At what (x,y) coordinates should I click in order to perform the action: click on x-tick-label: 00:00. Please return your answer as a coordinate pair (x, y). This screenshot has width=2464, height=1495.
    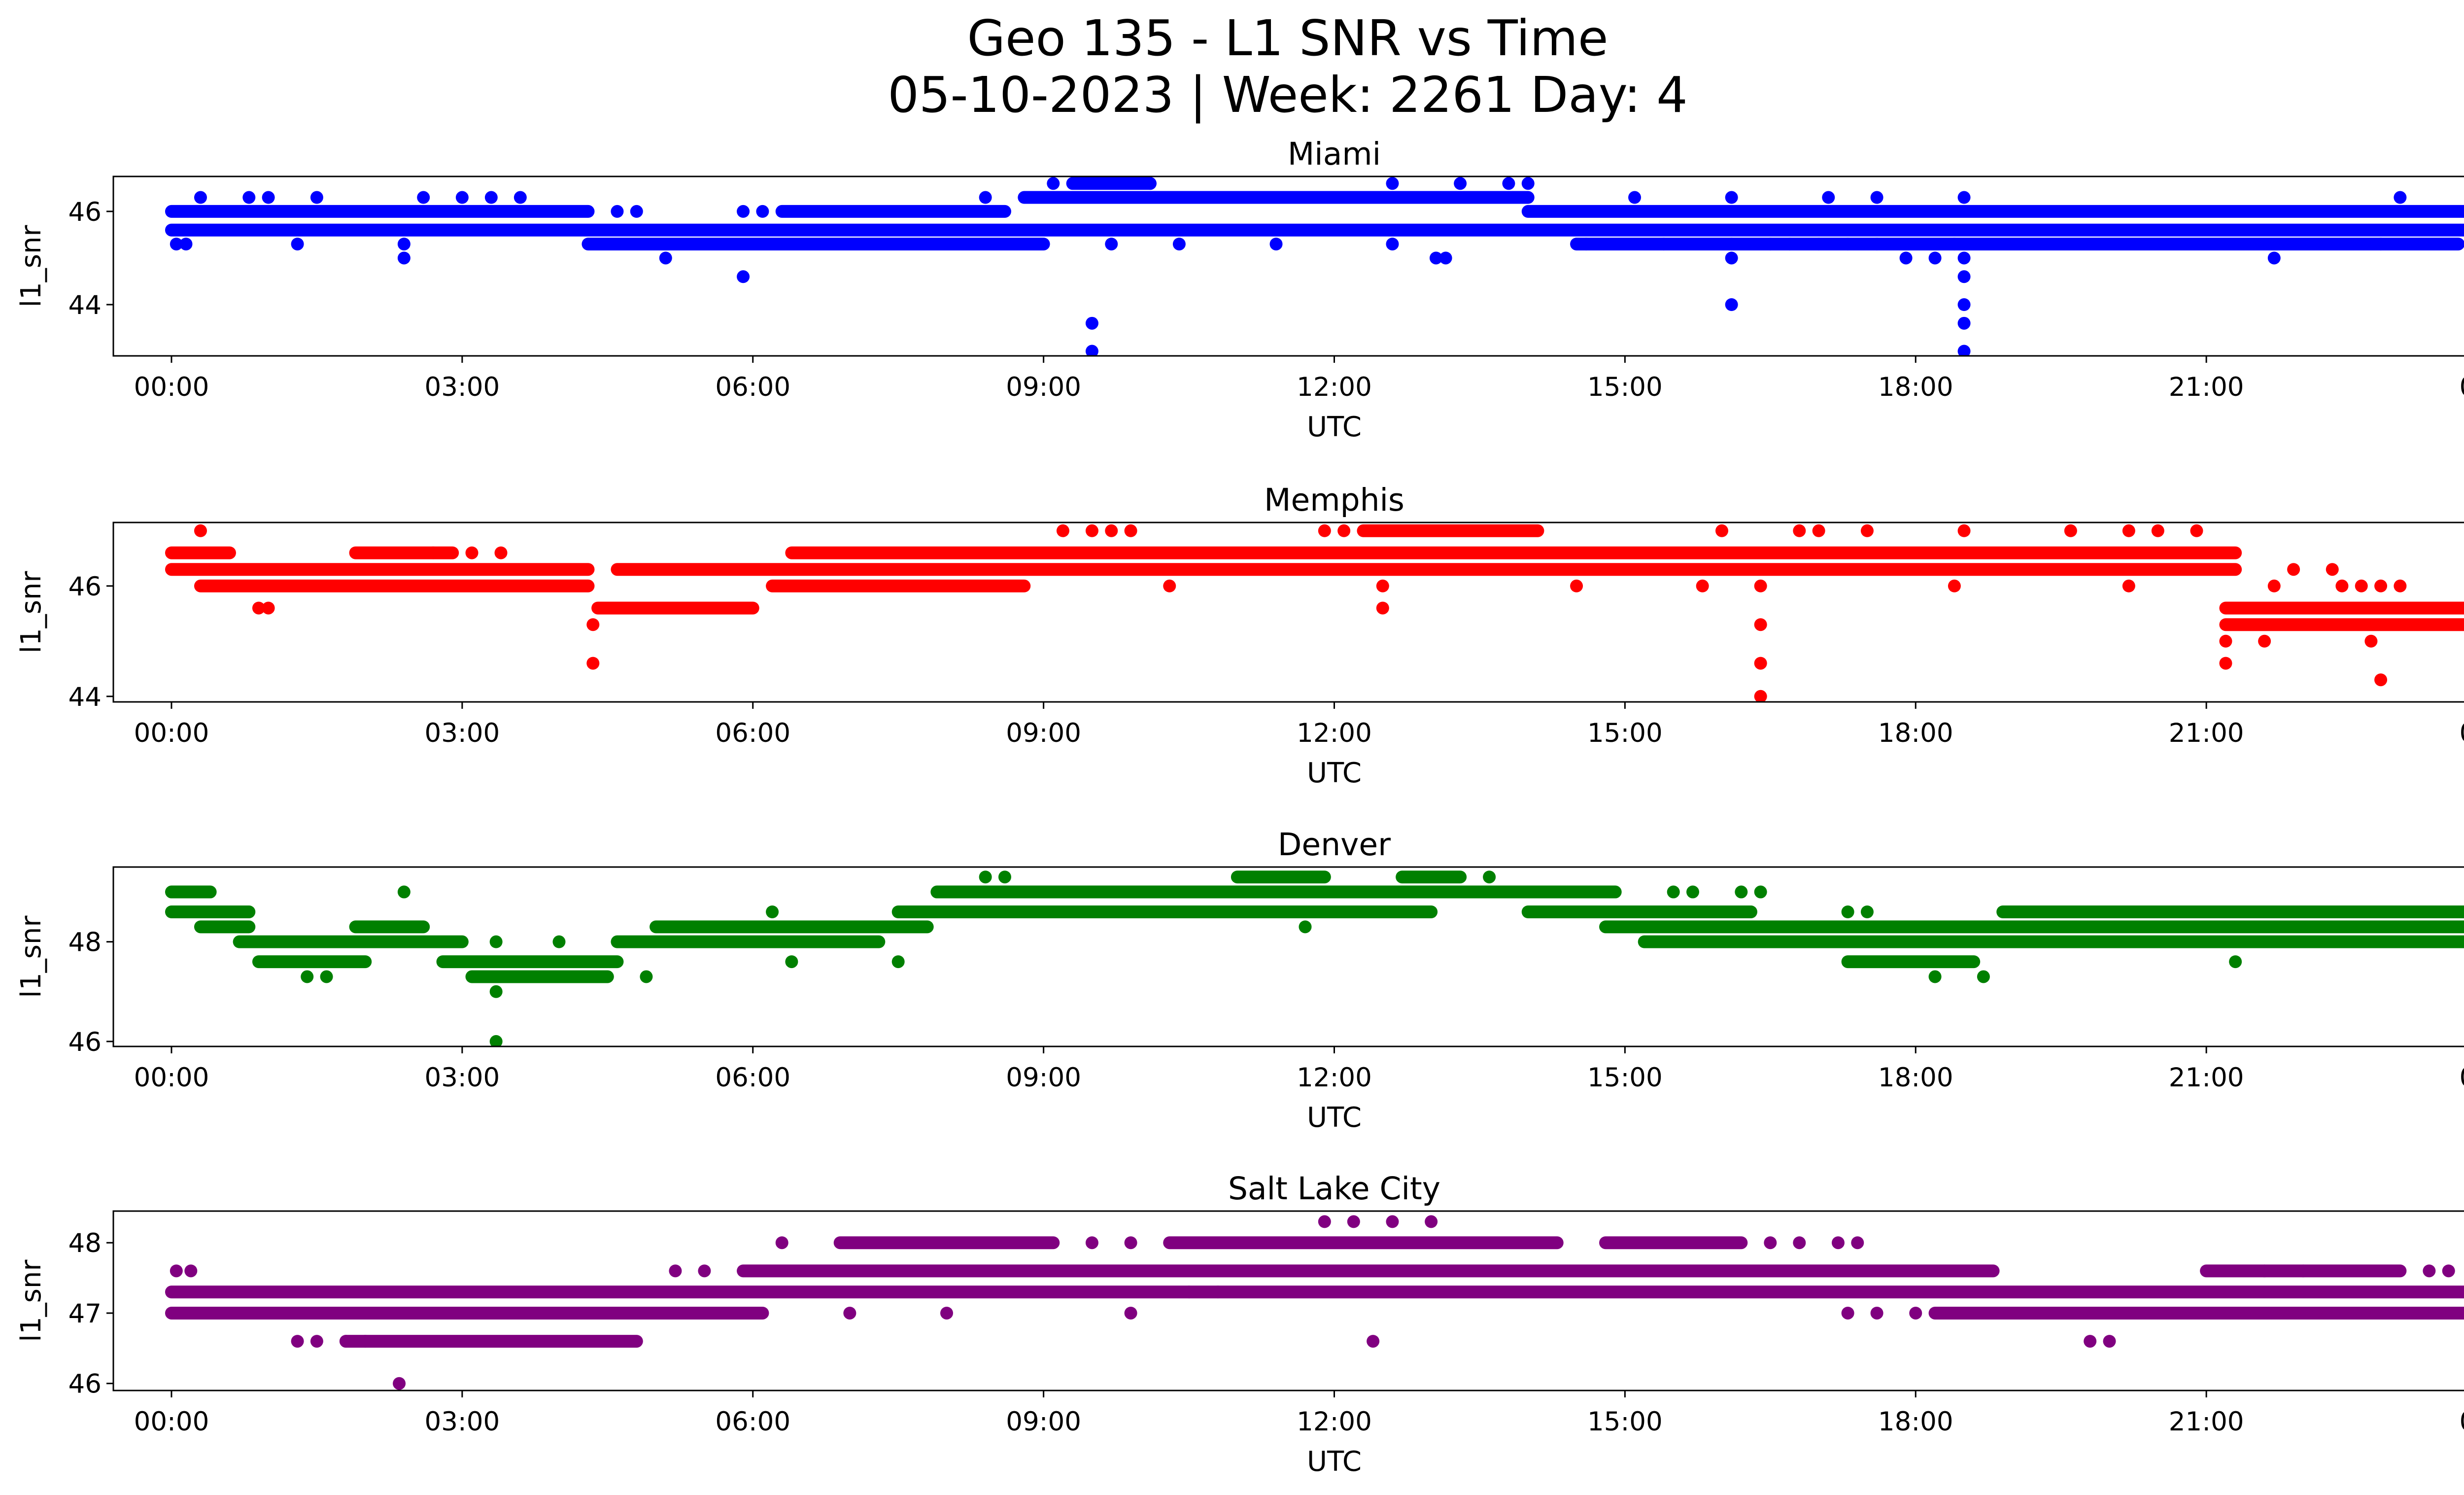
    Looking at the image, I should click on (2462, 1422).